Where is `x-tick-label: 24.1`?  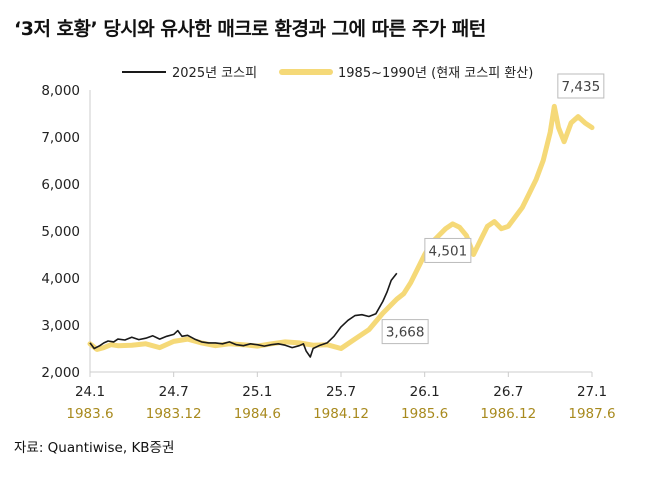 x-tick-label: 24.1 is located at coordinates (90, 392).